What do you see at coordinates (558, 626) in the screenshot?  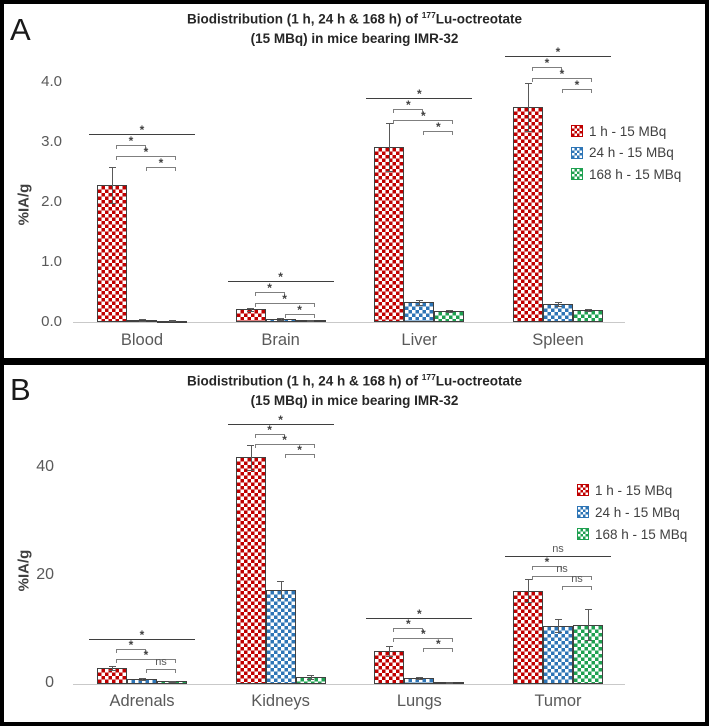 I see `error-bar-tumor-24h` at bounding box center [558, 626].